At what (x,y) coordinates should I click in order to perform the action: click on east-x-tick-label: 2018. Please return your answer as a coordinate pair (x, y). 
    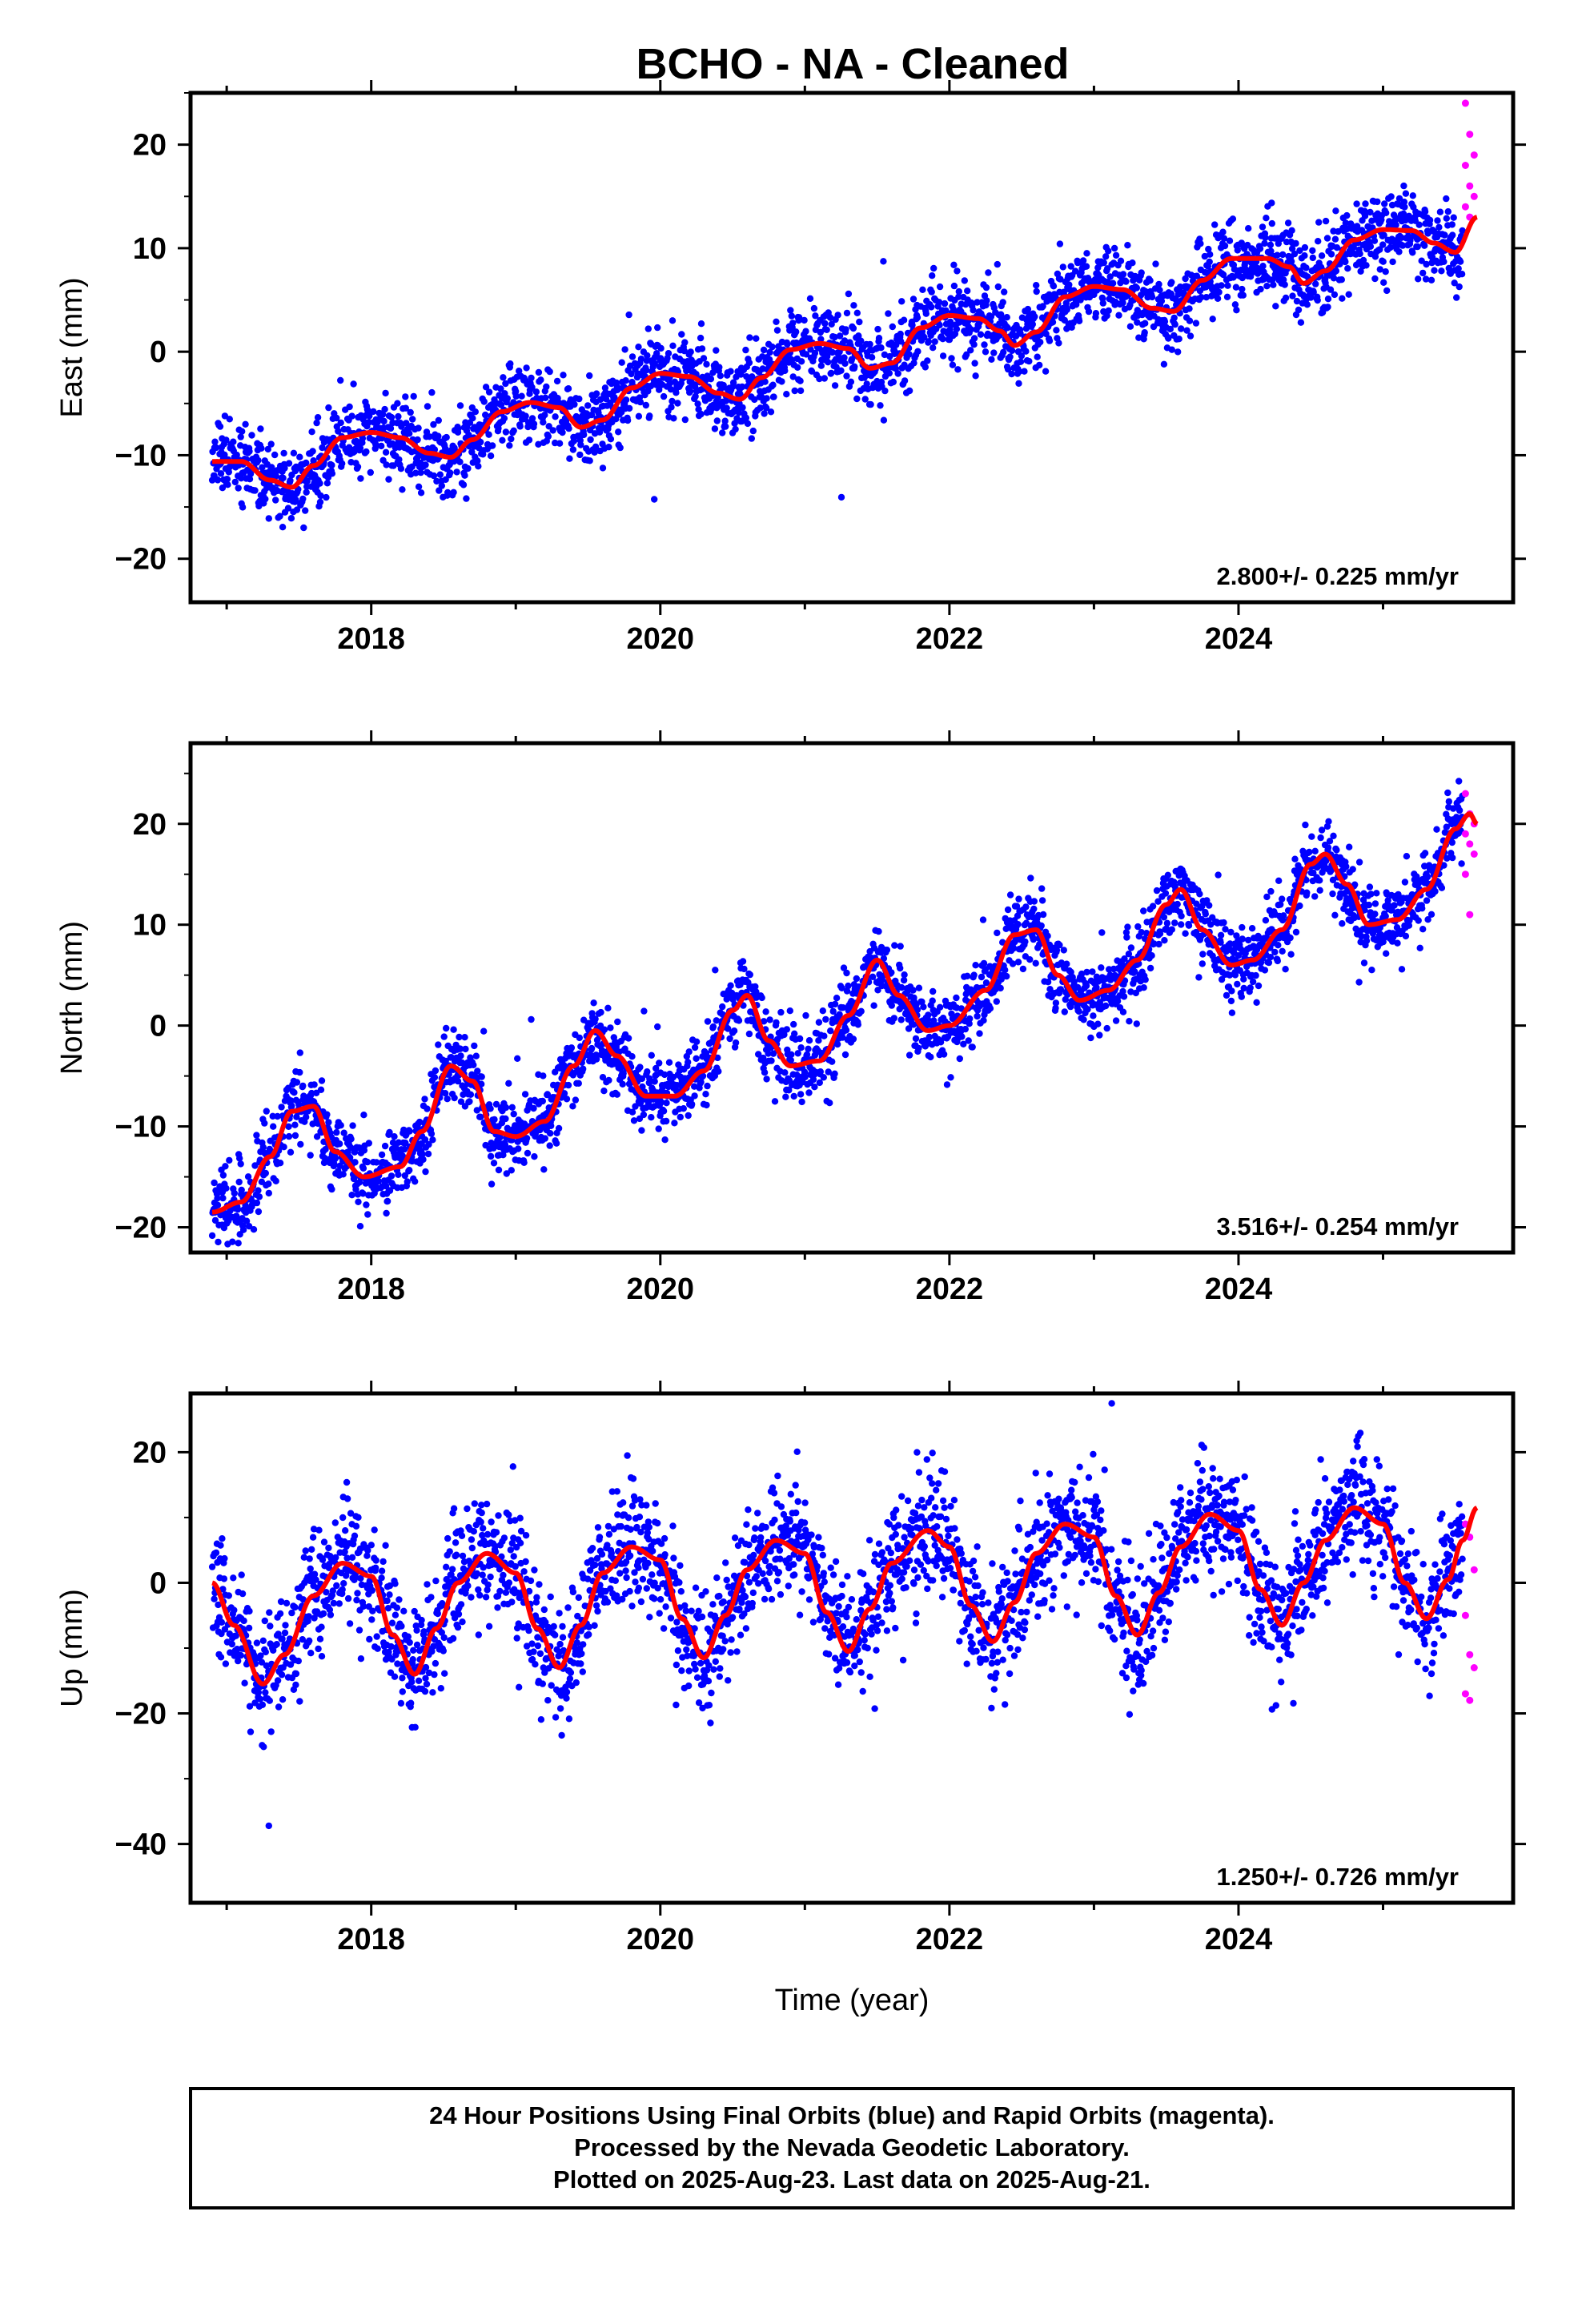
    Looking at the image, I should click on (371, 639).